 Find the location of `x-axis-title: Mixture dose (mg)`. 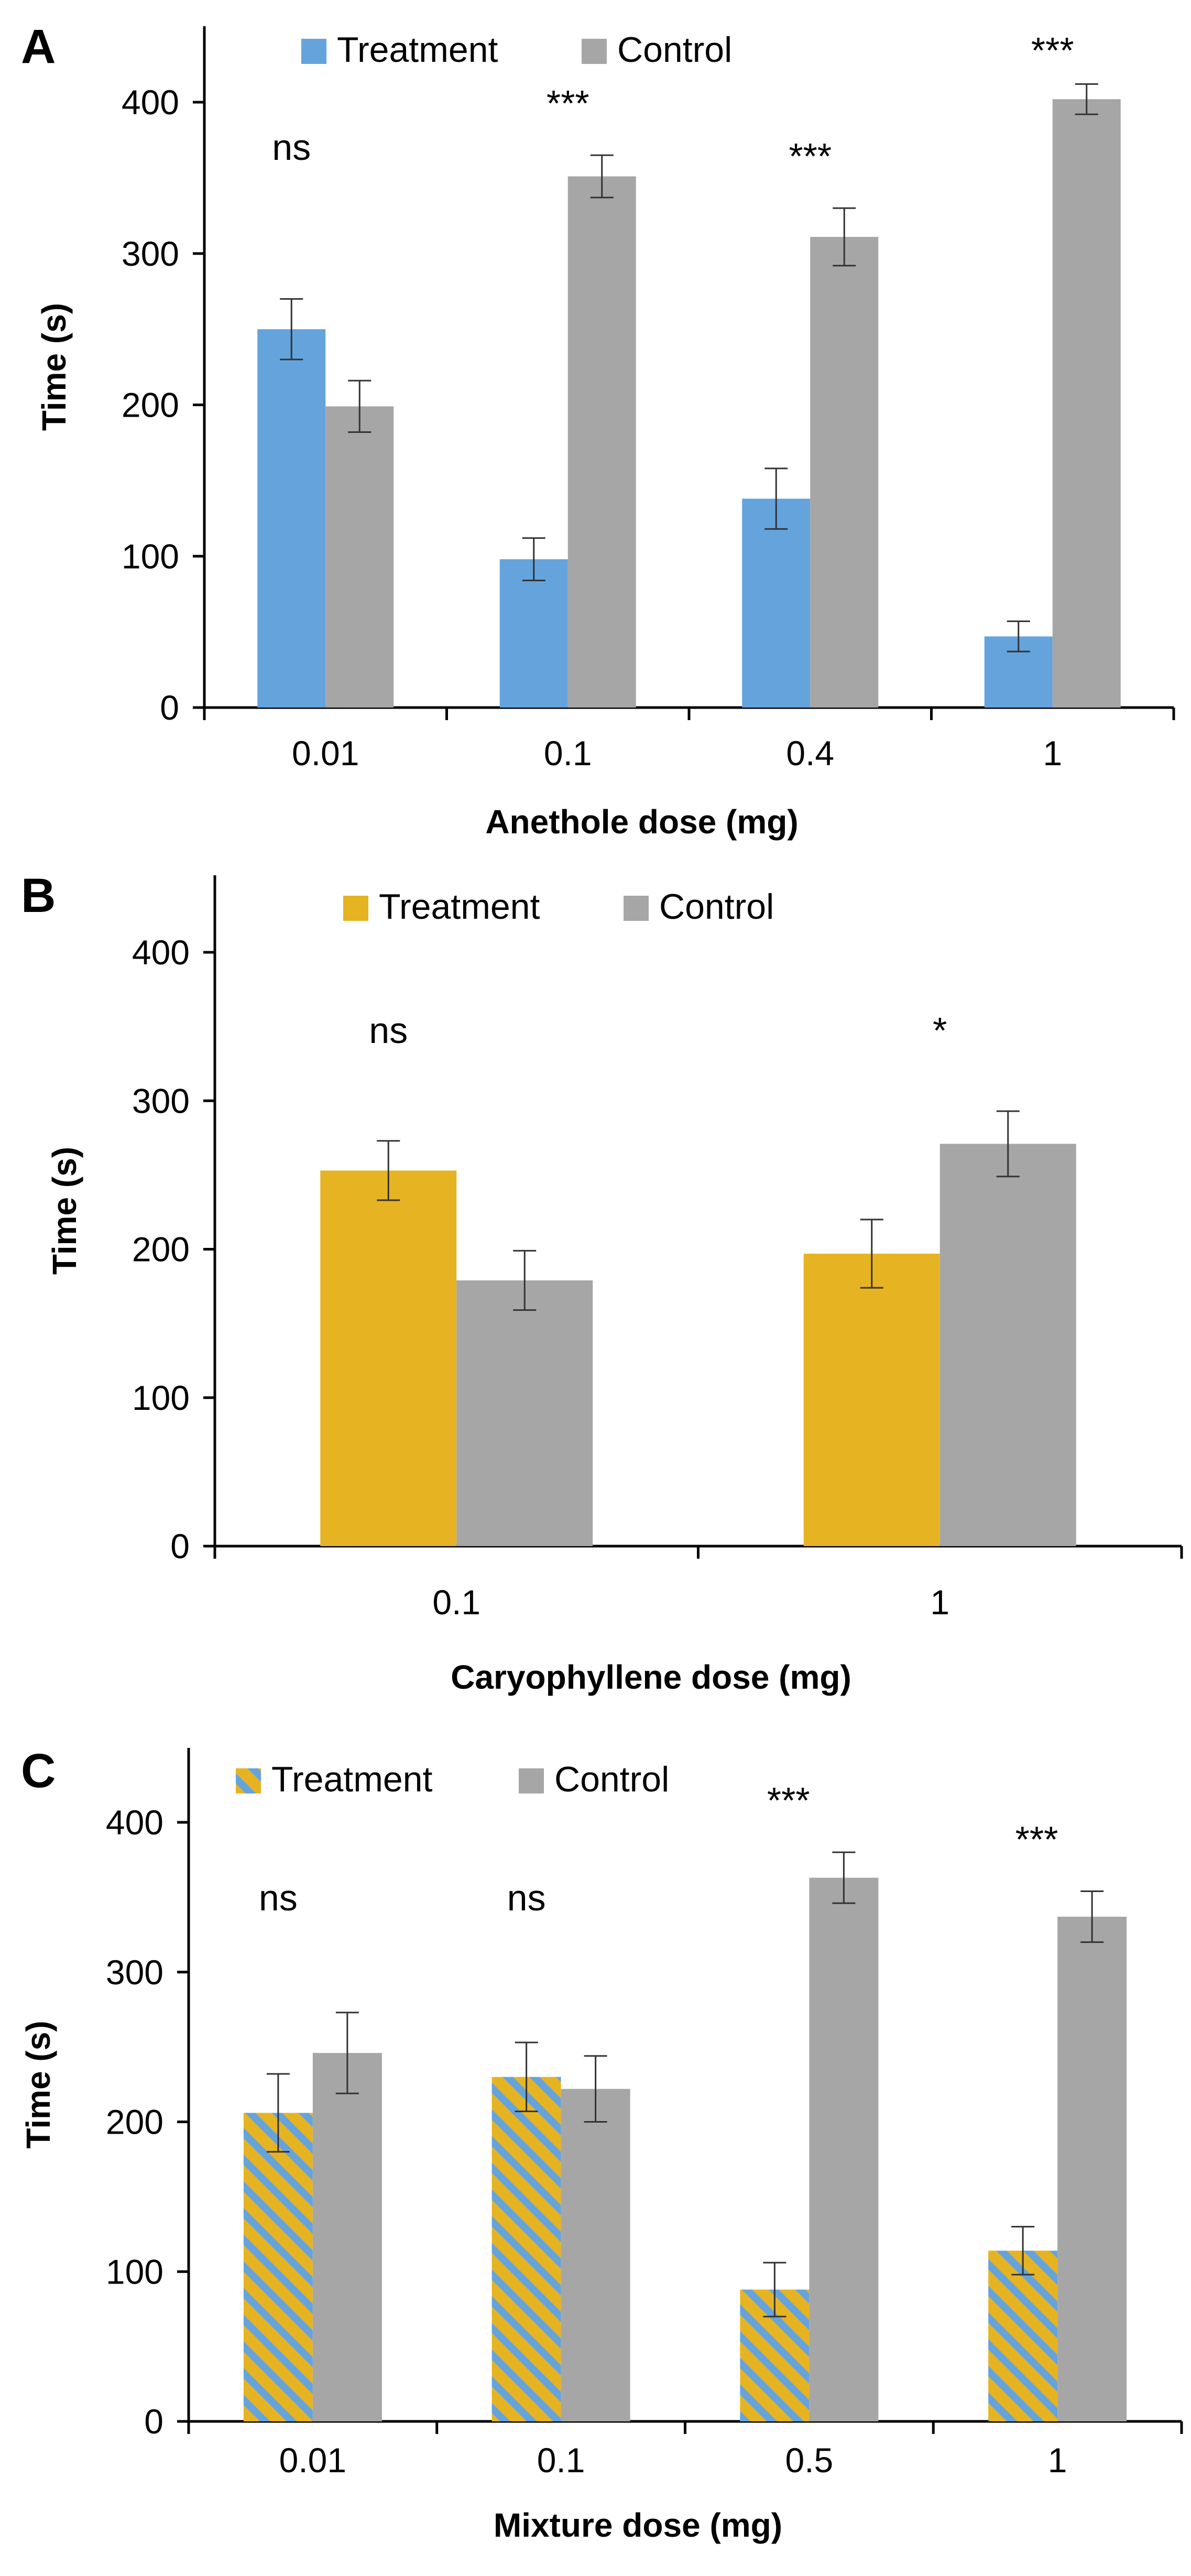

x-axis-title: Mixture dose (mg) is located at coordinates (638, 2525).